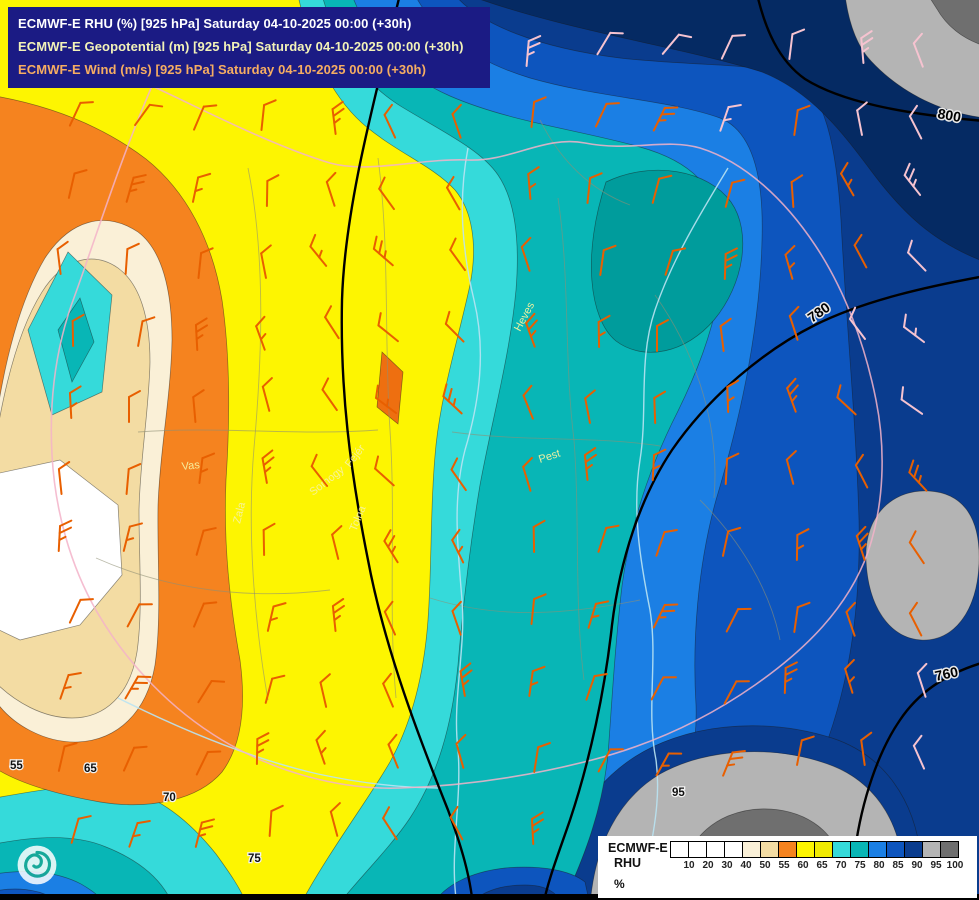  Describe the element at coordinates (936, 865) in the screenshot. I see `legend-tick: 95` at that location.